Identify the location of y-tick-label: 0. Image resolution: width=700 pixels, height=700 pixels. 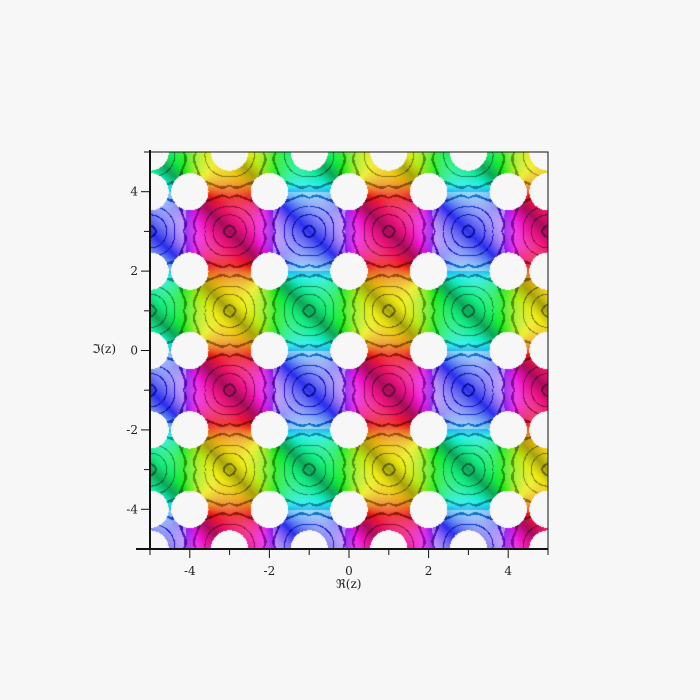
(134, 351).